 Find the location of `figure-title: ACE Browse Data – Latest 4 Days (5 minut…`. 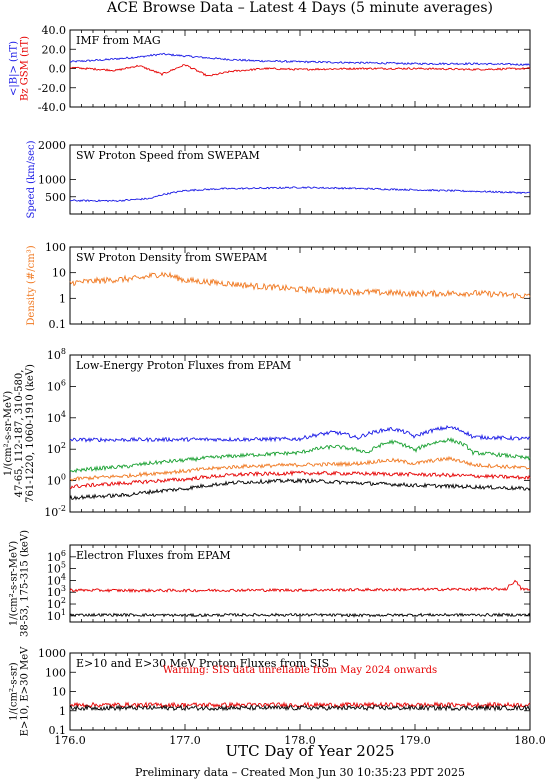

figure-title: ACE Browse Data – Latest 4 Days (5 minut… is located at coordinates (299, 8).